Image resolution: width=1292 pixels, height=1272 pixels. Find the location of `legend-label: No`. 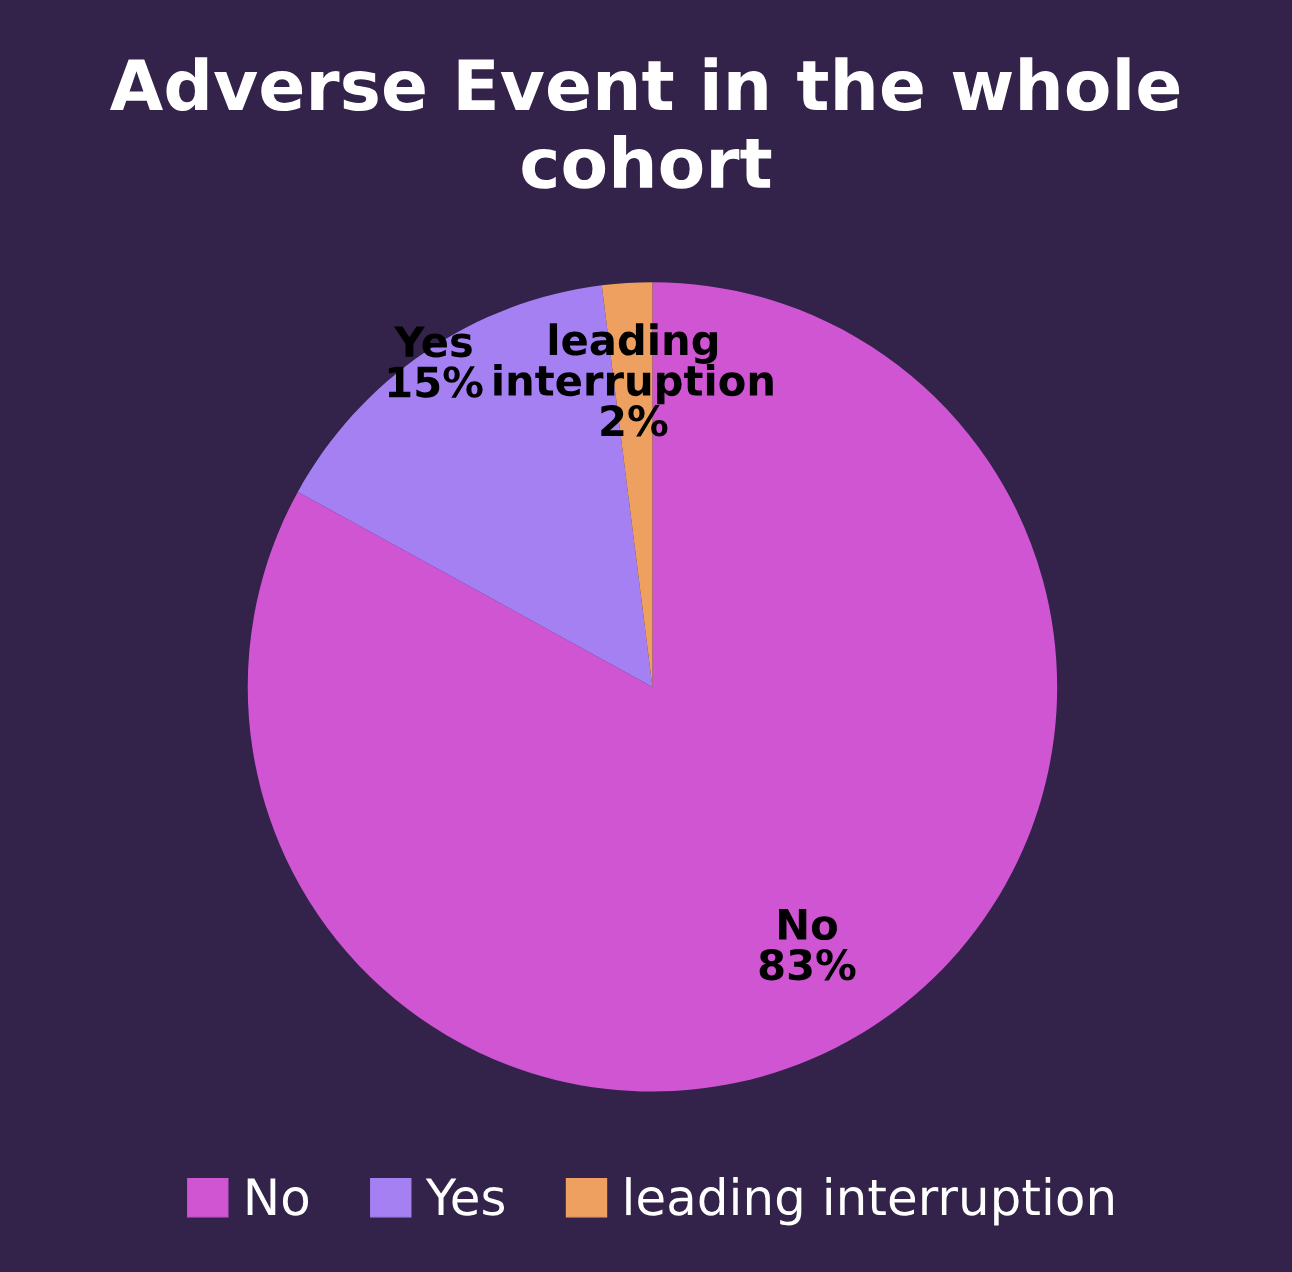

legend-label: No is located at coordinates (278, 1197).